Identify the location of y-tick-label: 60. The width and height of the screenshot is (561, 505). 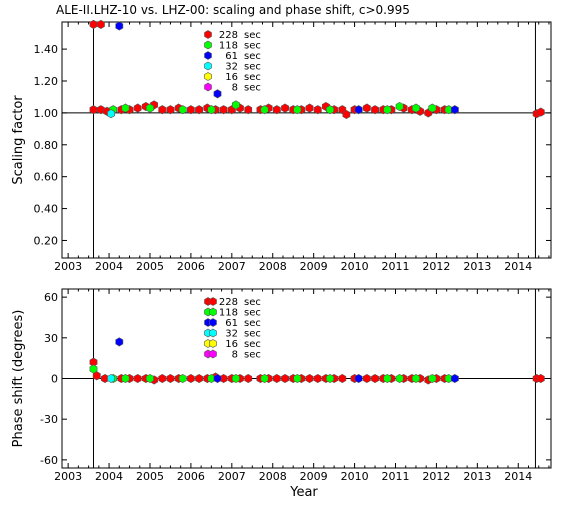
(51, 297).